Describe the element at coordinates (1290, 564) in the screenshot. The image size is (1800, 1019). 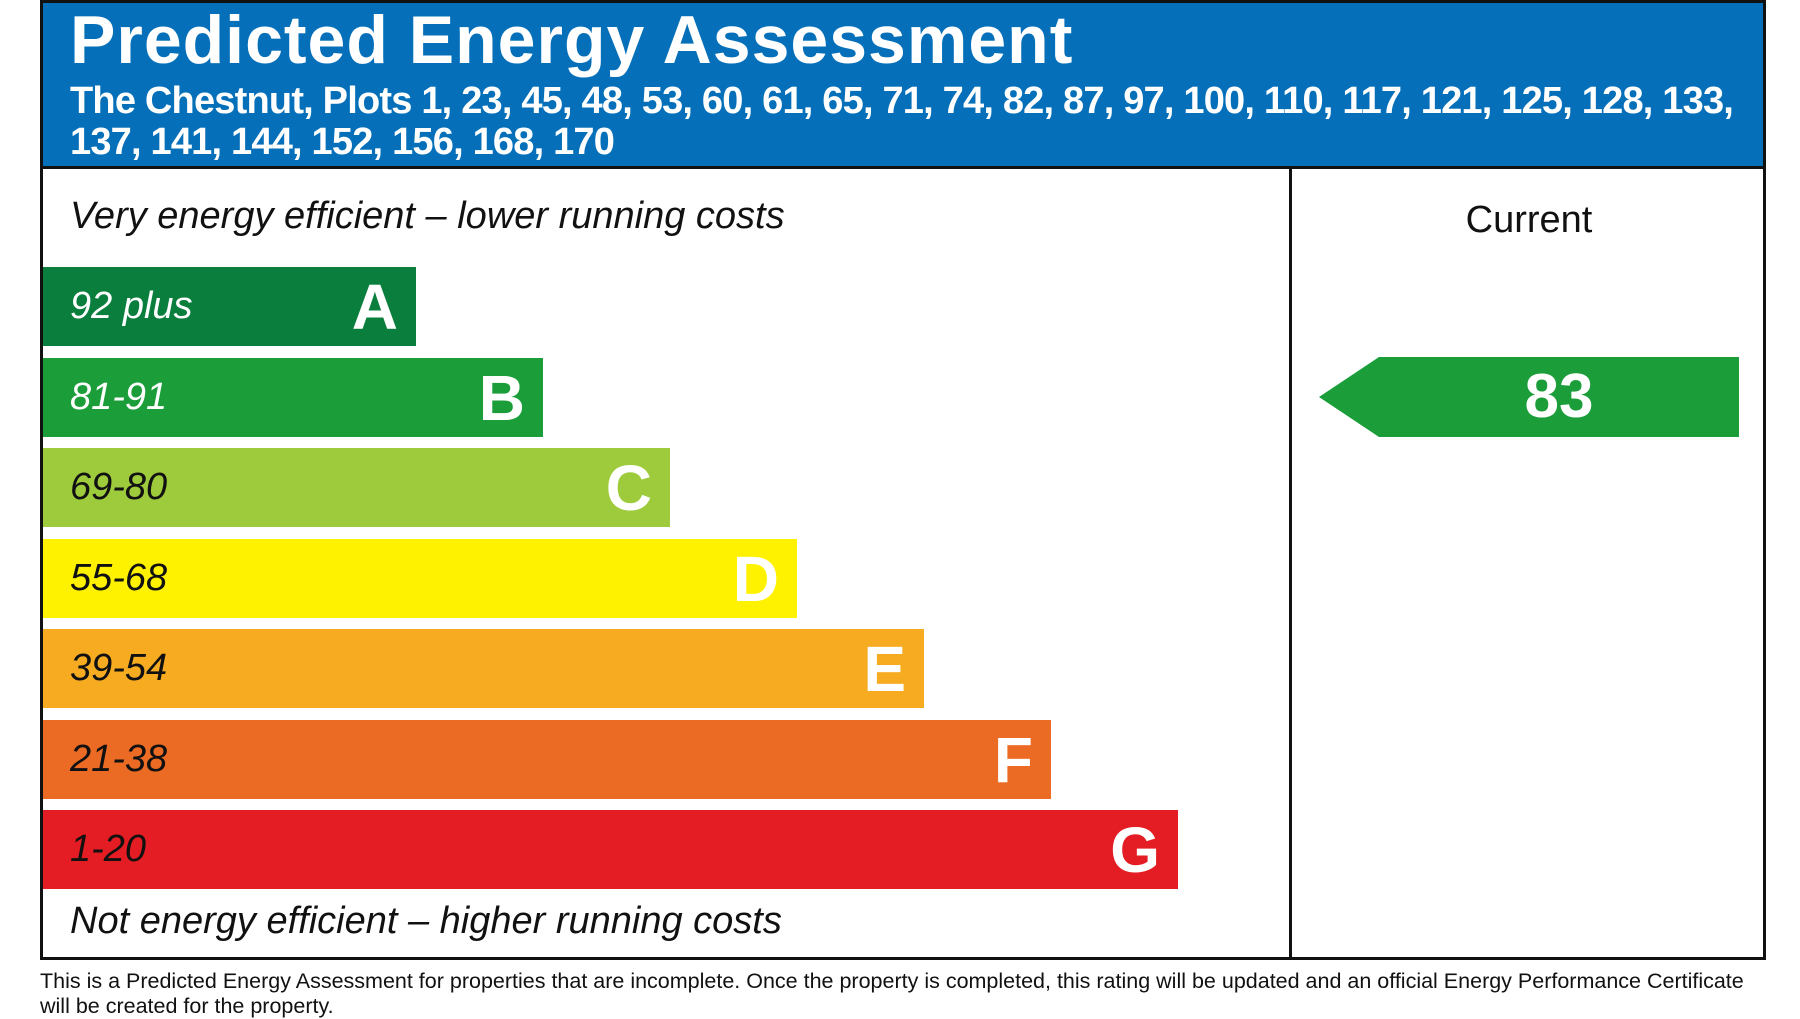
I see `column-divider` at that location.